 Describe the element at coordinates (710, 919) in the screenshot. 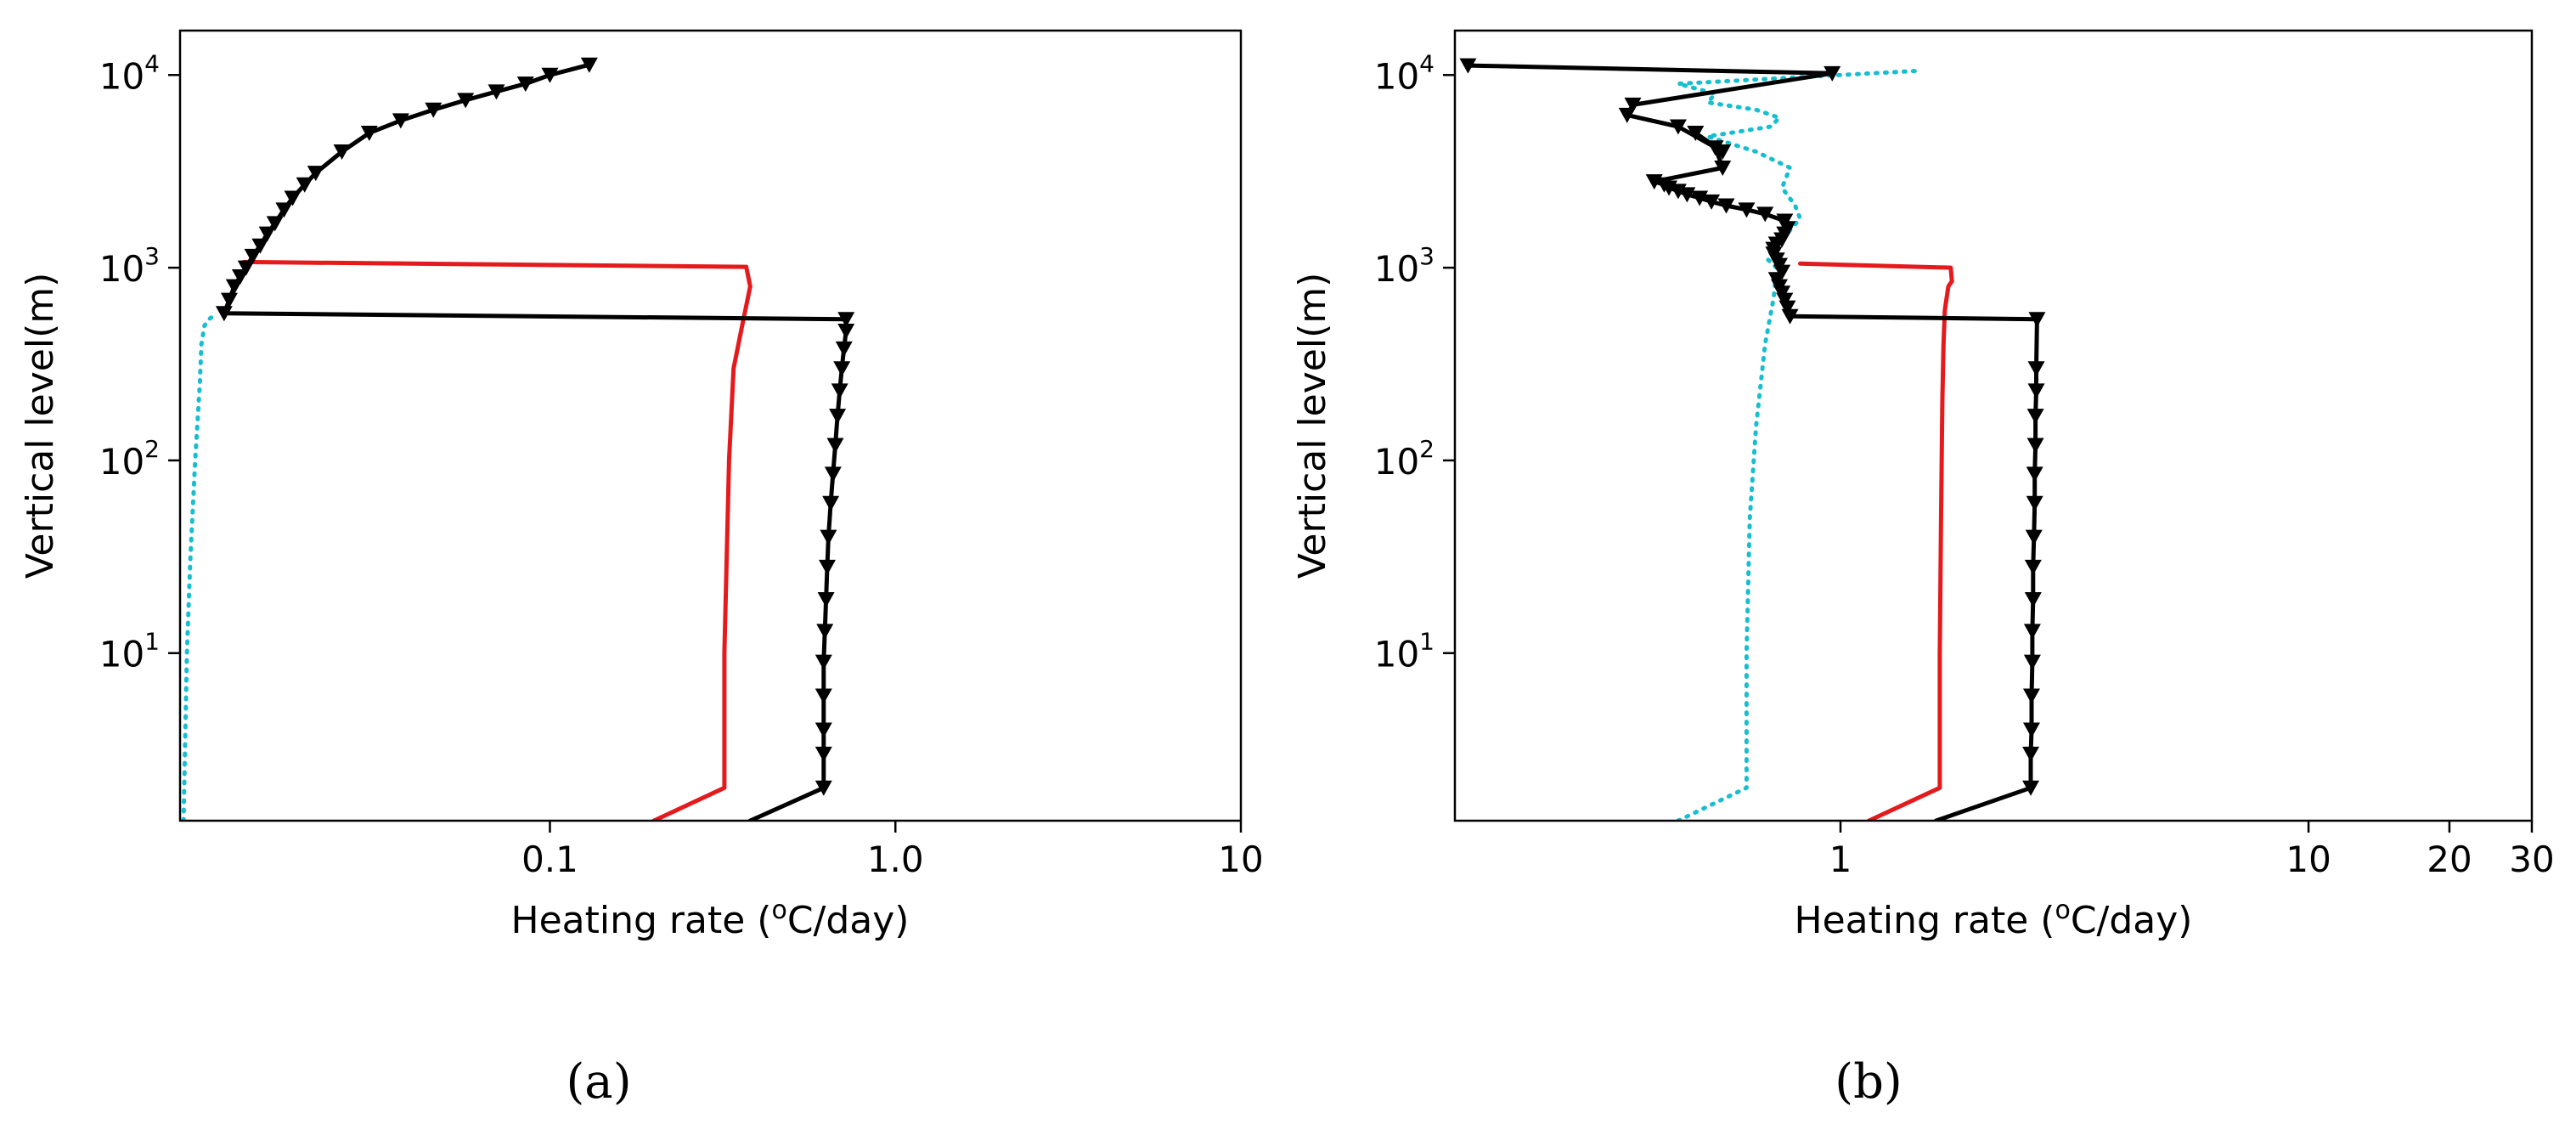

I see `panel-a-x-axis-label: Heating rate (oC/day)` at that location.